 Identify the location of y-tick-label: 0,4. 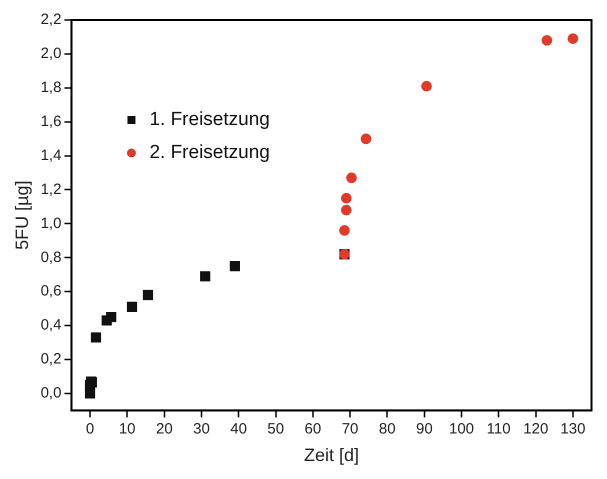
(51, 325).